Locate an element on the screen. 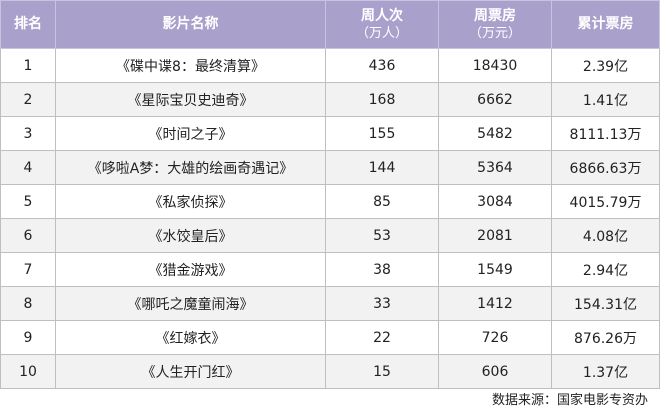 The width and height of the screenshot is (660, 414). cell-rank: 7 is located at coordinates (28, 269).